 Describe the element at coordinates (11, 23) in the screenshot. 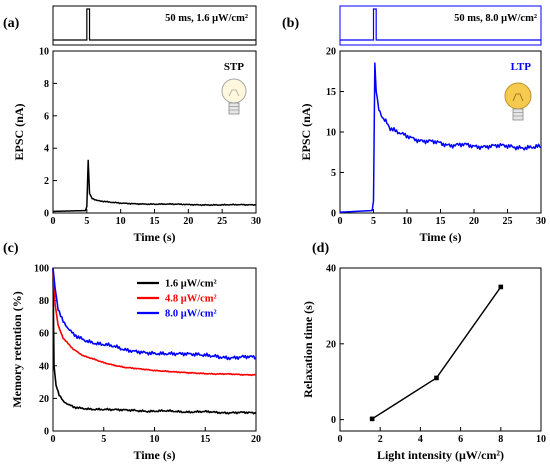

I see `panel-letter-a: (a)` at that location.